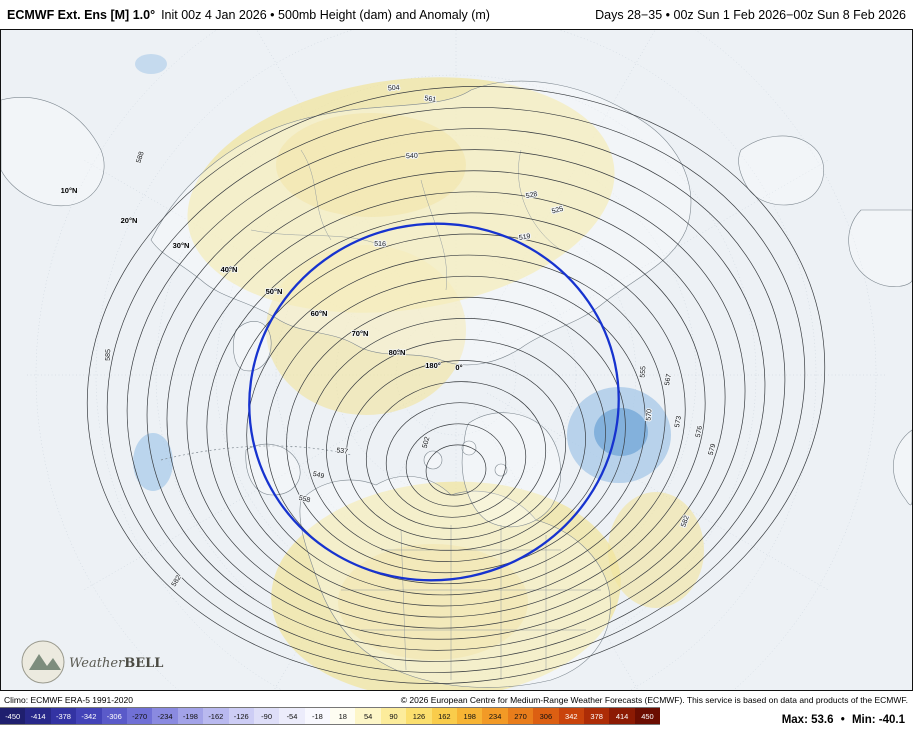 This screenshot has width=913, height=750. What do you see at coordinates (571, 716) in the screenshot?
I see `colorbar-cell: 342` at bounding box center [571, 716].